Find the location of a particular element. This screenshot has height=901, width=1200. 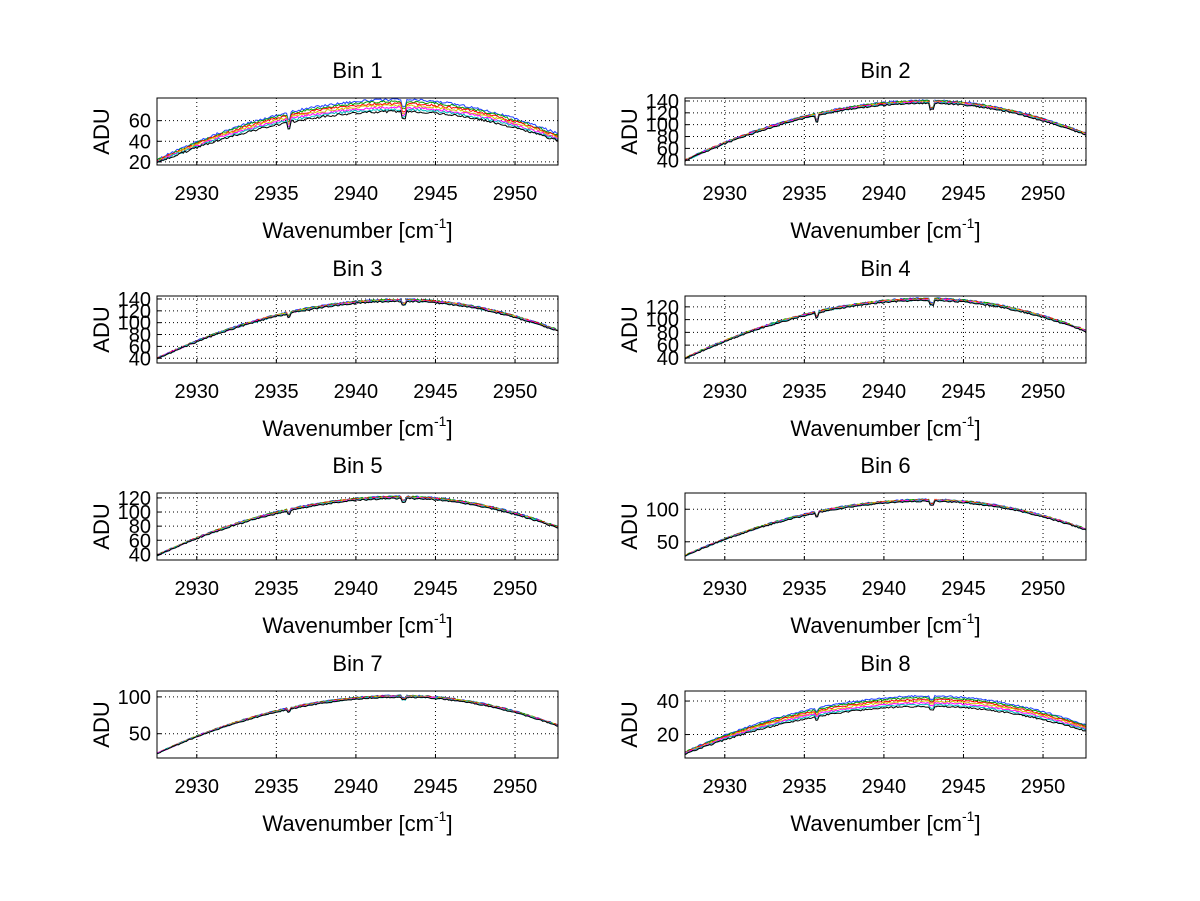

y-tick-label: 140 is located at coordinates (134, 300).